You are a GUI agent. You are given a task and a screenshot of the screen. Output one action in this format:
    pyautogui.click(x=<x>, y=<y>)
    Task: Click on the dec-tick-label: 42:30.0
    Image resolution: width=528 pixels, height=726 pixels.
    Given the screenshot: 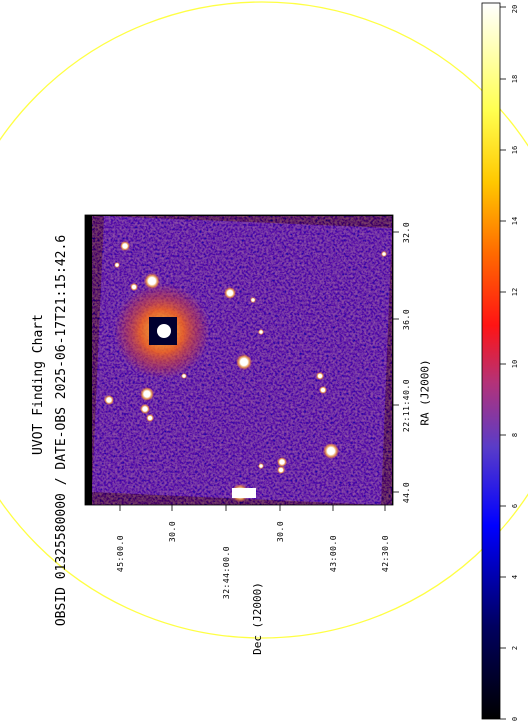 What is the action you would take?
    pyautogui.click(x=385, y=553)
    